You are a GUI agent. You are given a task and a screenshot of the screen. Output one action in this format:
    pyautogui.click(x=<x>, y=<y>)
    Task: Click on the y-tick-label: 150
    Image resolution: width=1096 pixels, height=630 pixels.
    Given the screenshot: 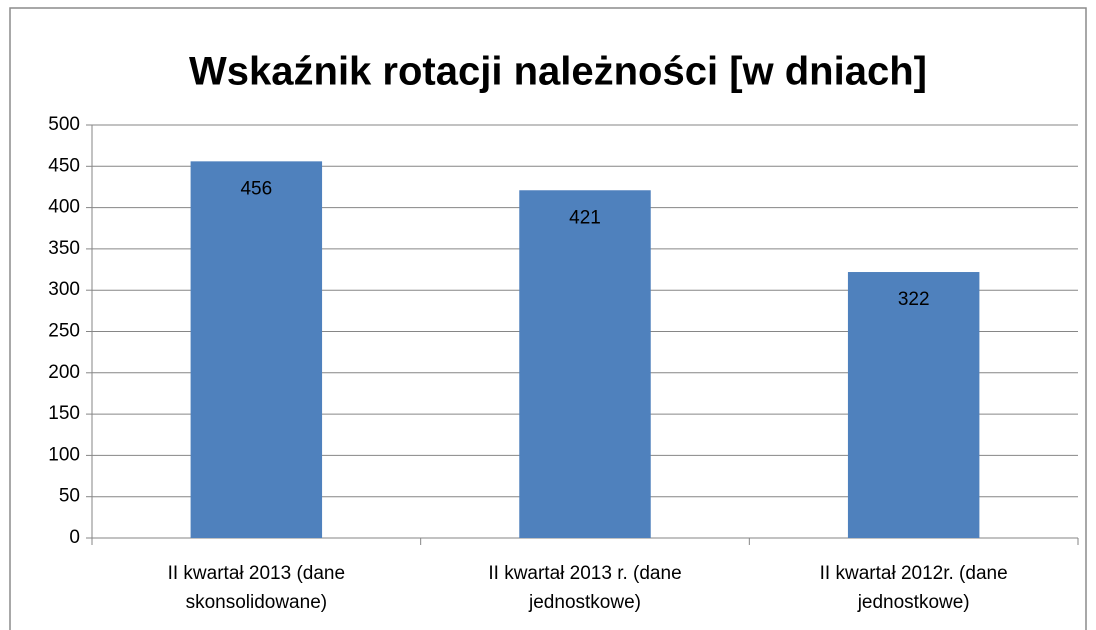 What is the action you would take?
    pyautogui.click(x=64, y=413)
    